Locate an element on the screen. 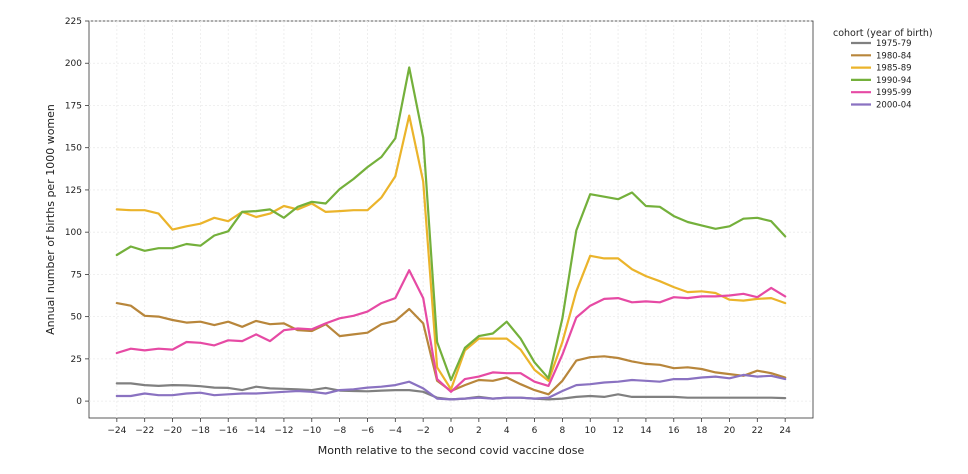 This screenshot has height=474, width=968. x-tick-label: −24 is located at coordinates (116, 431).